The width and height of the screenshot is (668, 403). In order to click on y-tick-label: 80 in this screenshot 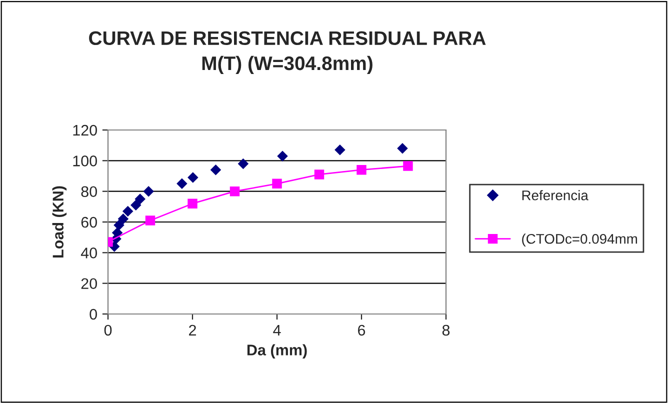, I will do `click(89, 192)`.